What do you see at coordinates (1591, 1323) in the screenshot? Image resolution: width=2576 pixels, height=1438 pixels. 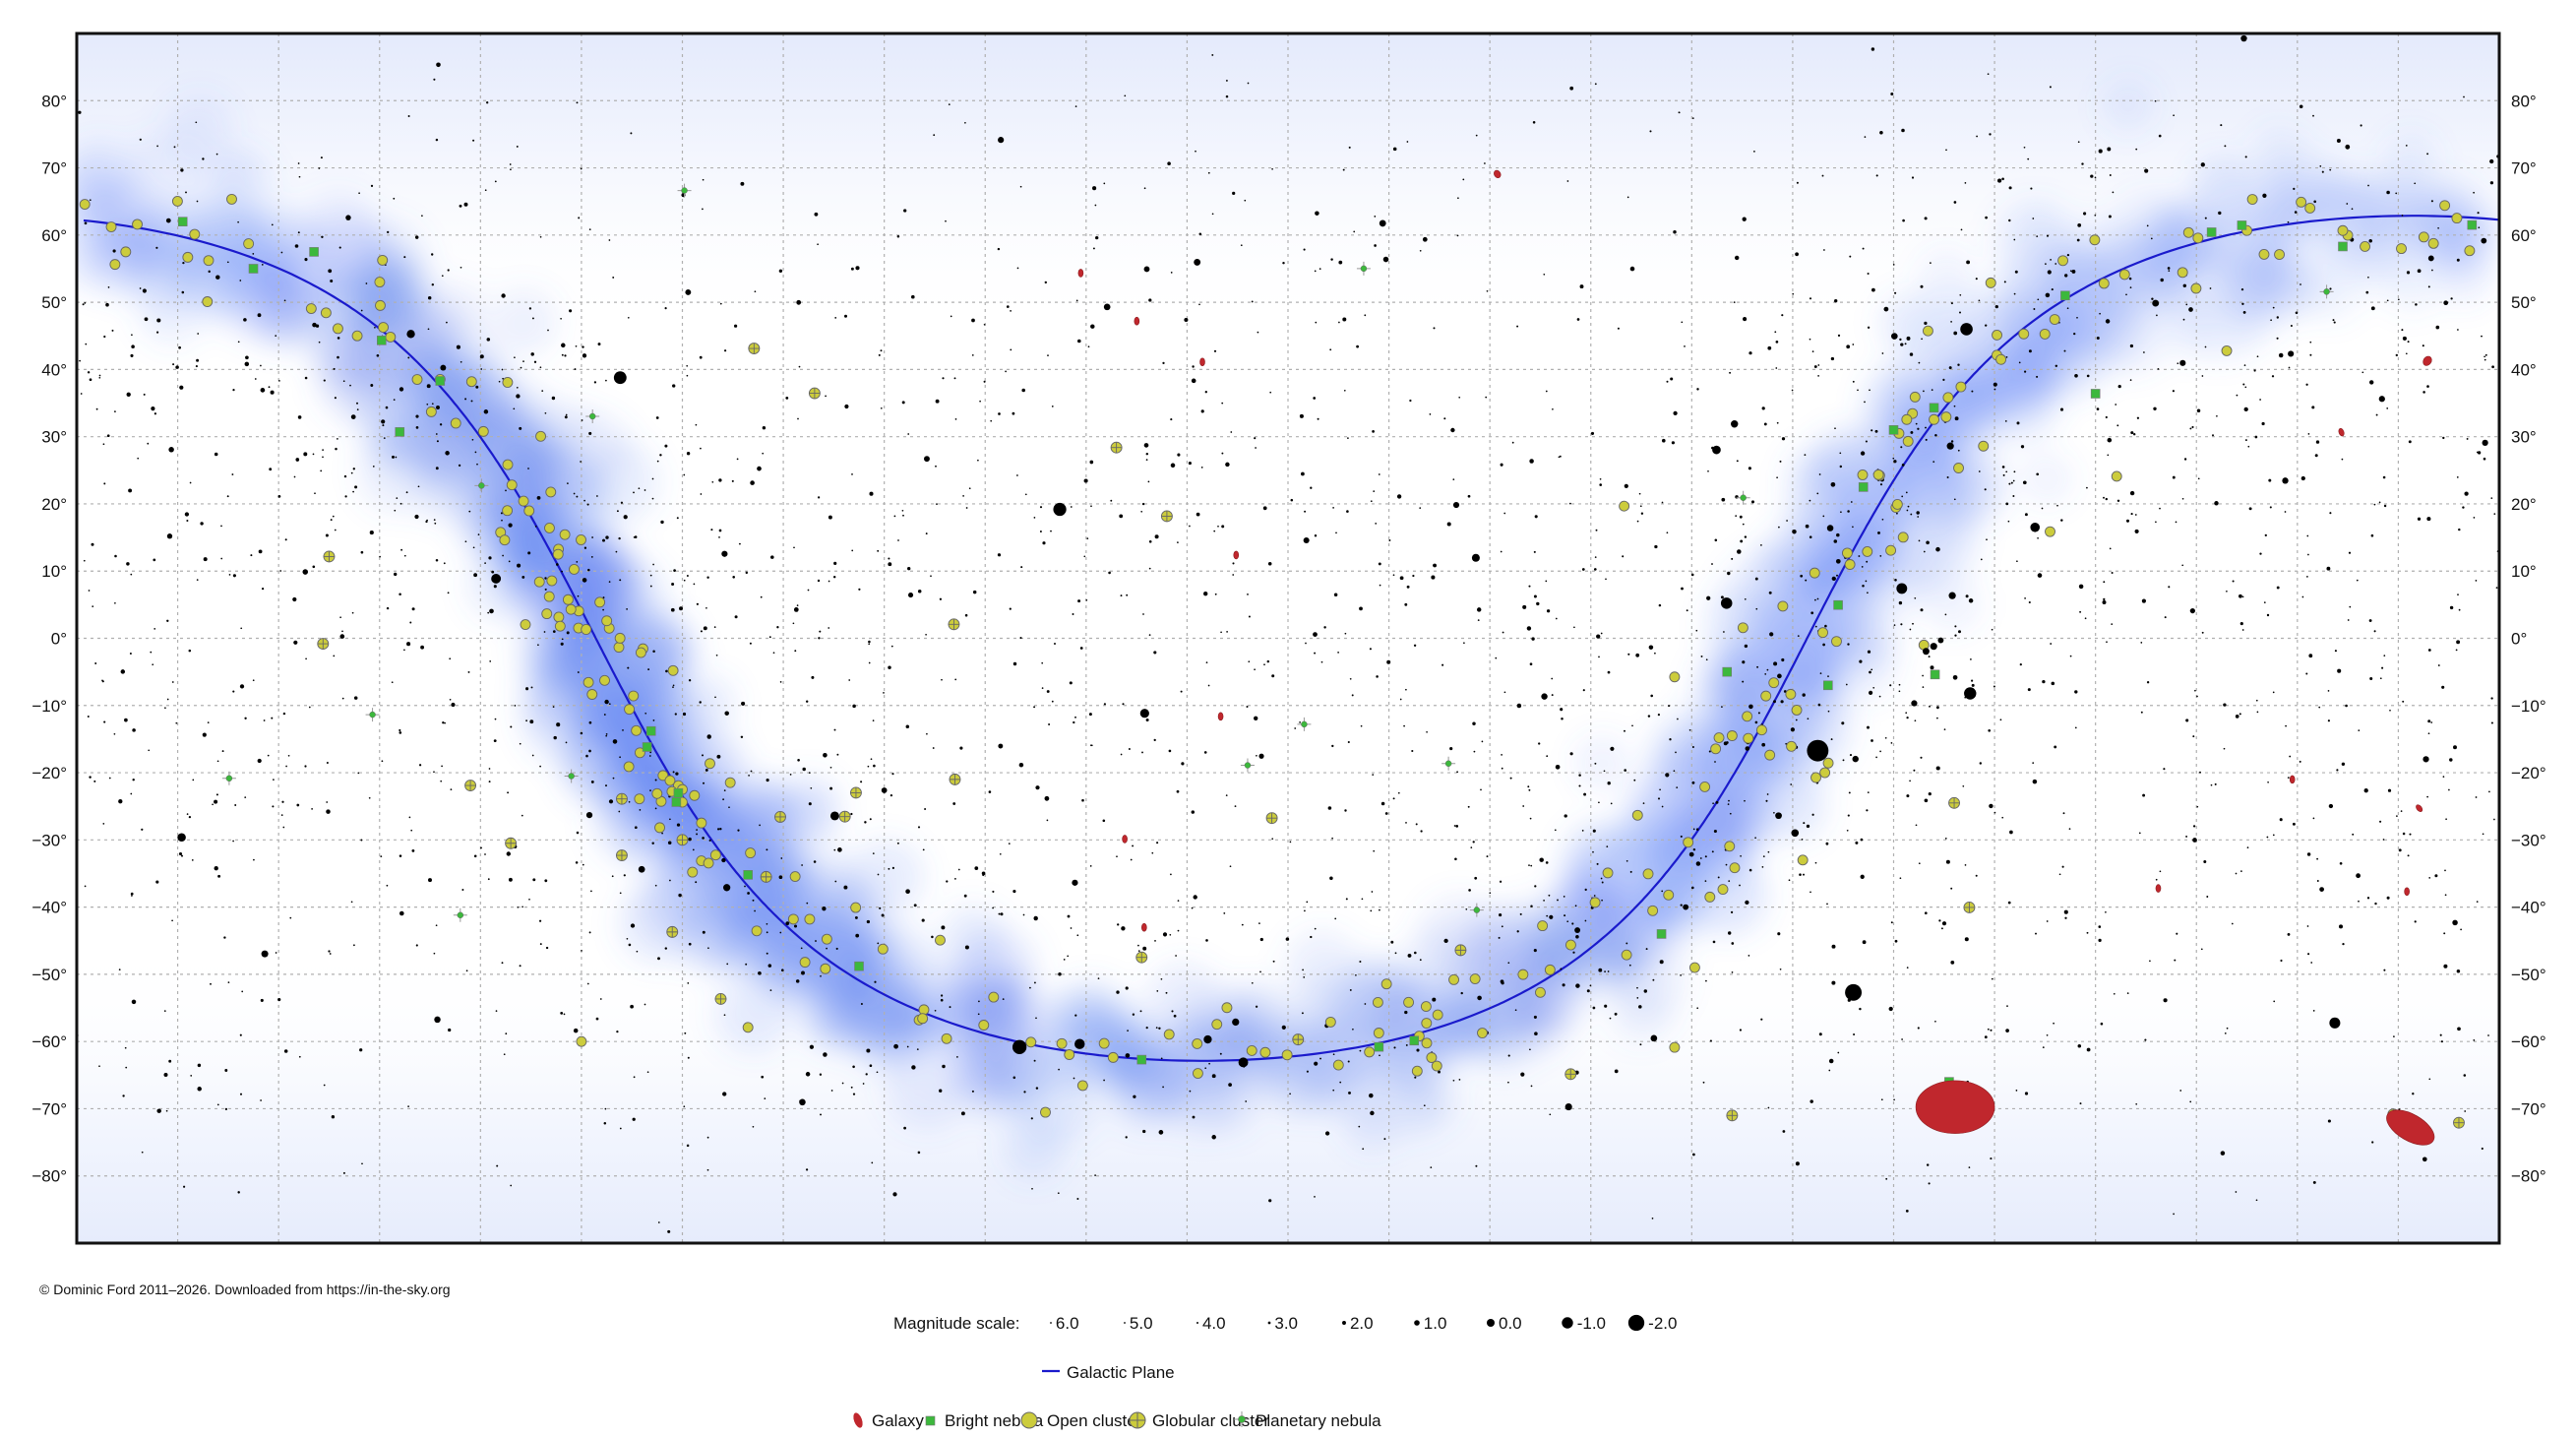 I see `magnitude-label: -1.0` at bounding box center [1591, 1323].